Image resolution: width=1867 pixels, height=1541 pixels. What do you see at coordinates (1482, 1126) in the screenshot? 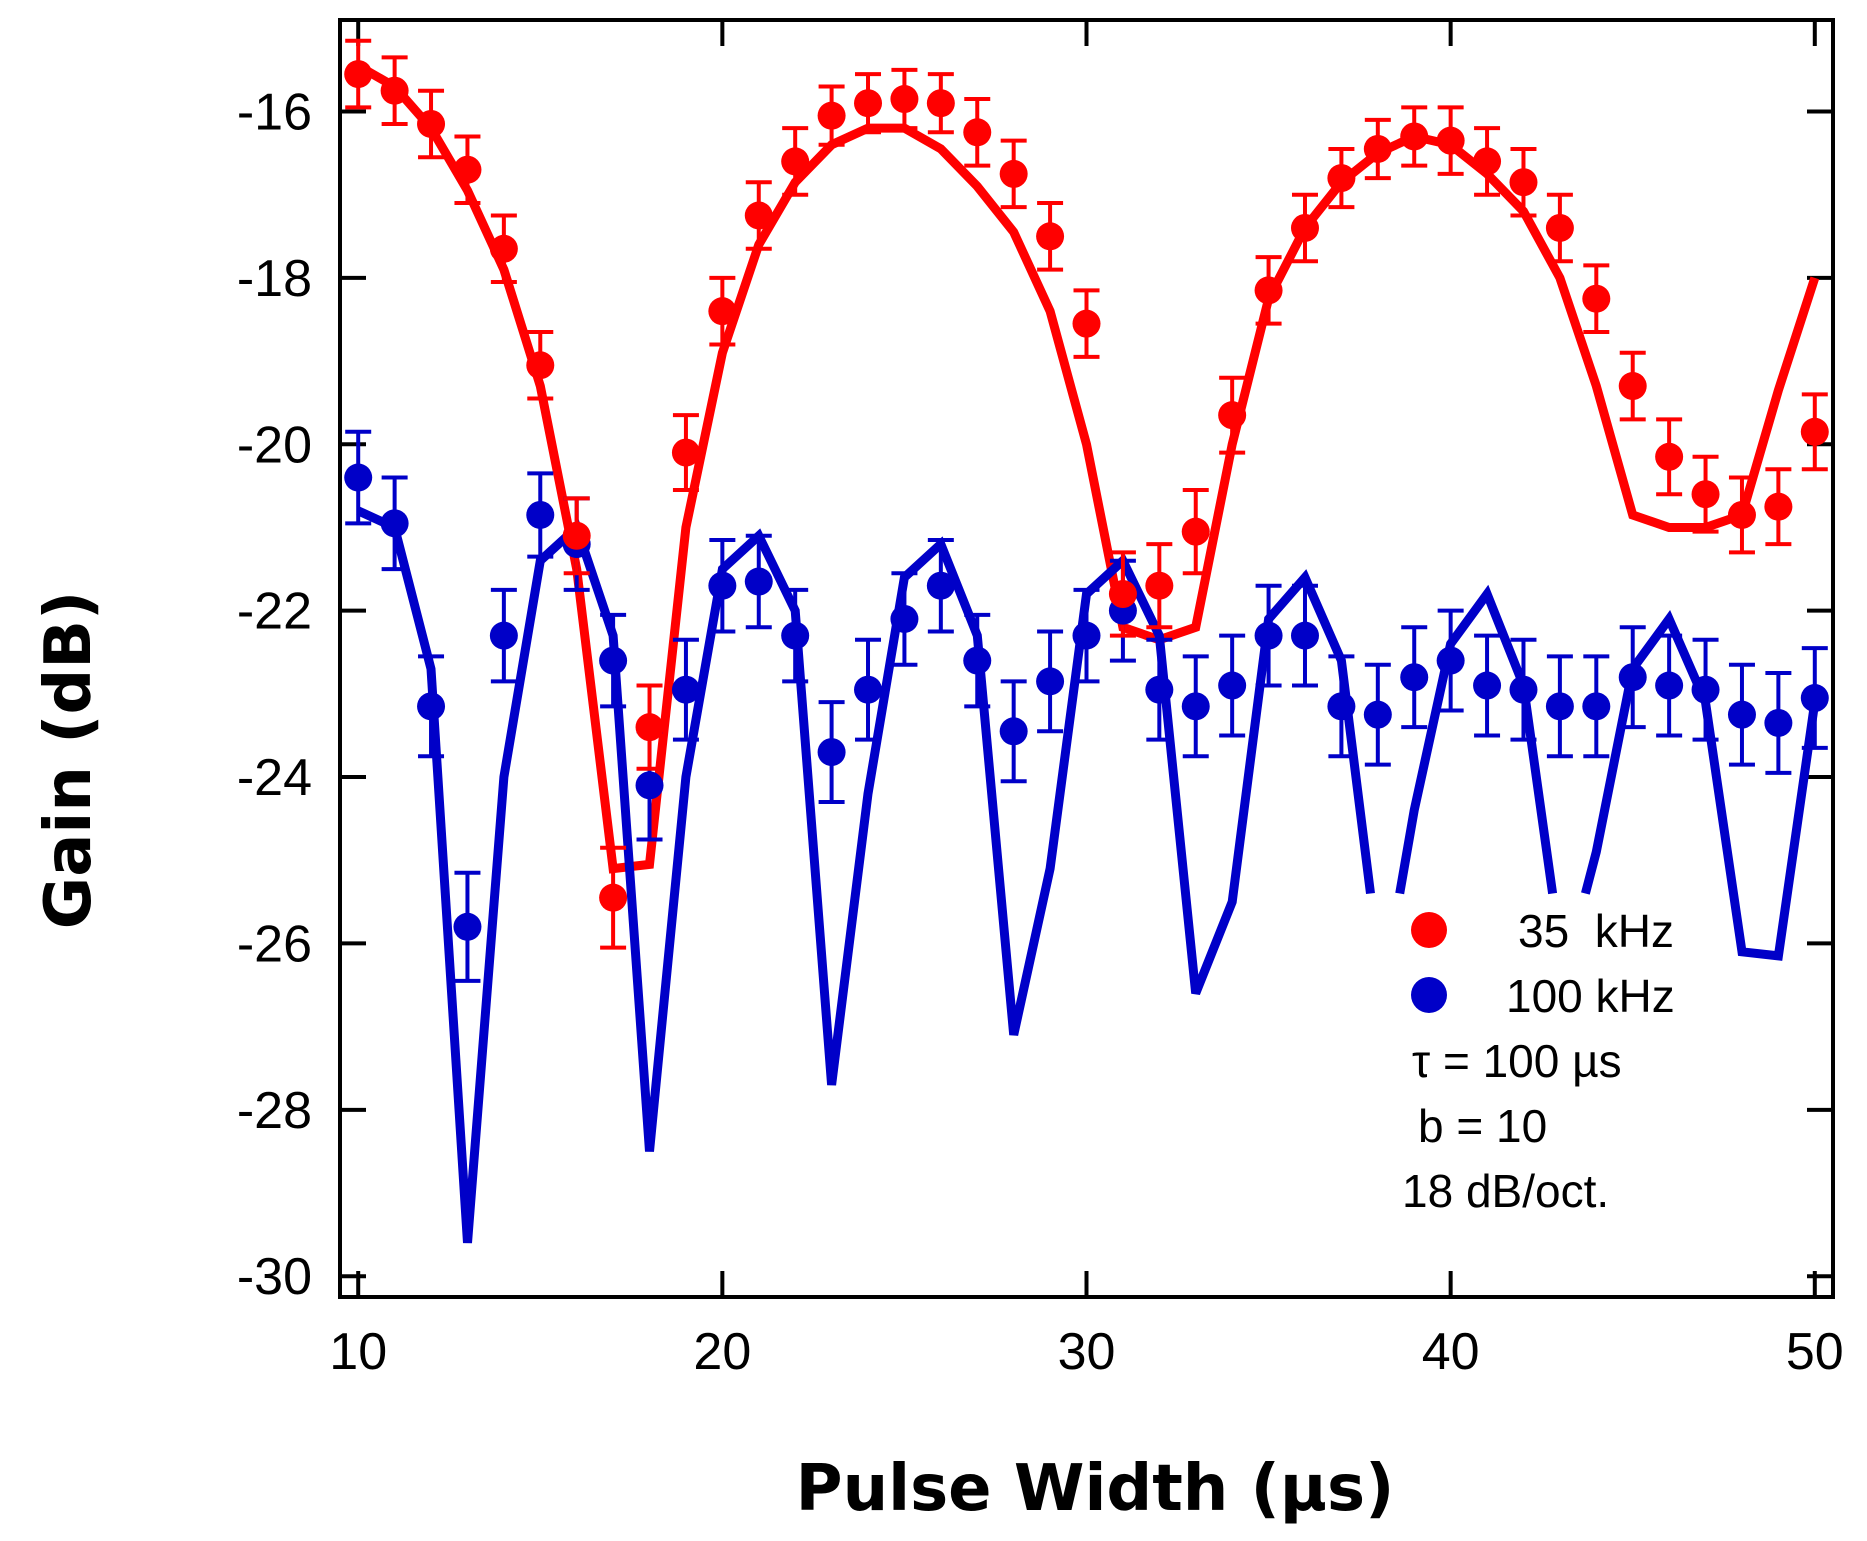
I see `annotation-b: b = 10` at bounding box center [1482, 1126].